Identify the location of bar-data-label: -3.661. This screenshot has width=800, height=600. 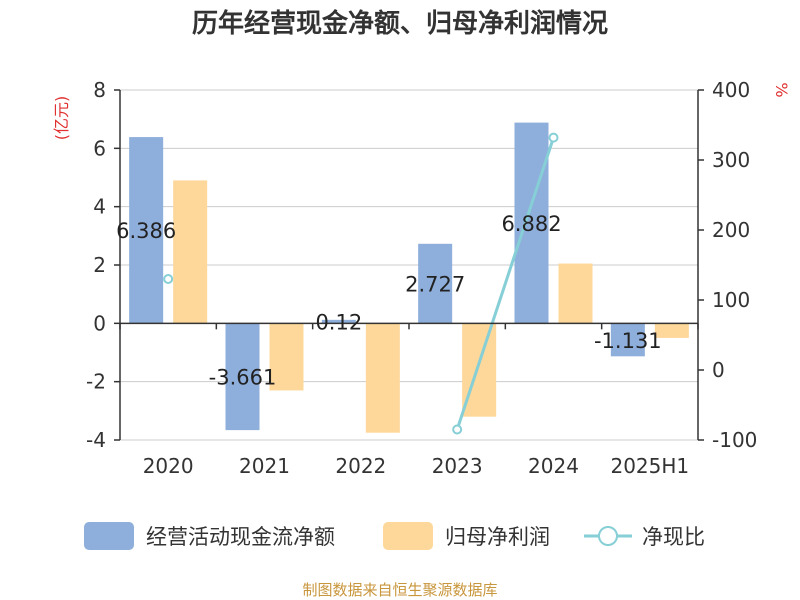
(243, 378).